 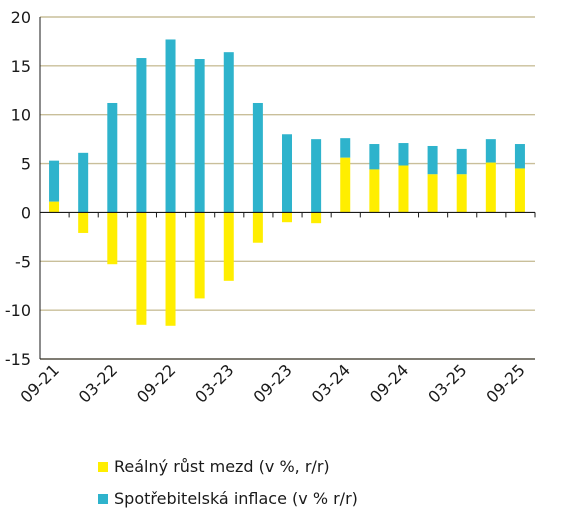 What do you see at coordinates (103, 466) in the screenshot?
I see `legend-swatch-wages` at bounding box center [103, 466].